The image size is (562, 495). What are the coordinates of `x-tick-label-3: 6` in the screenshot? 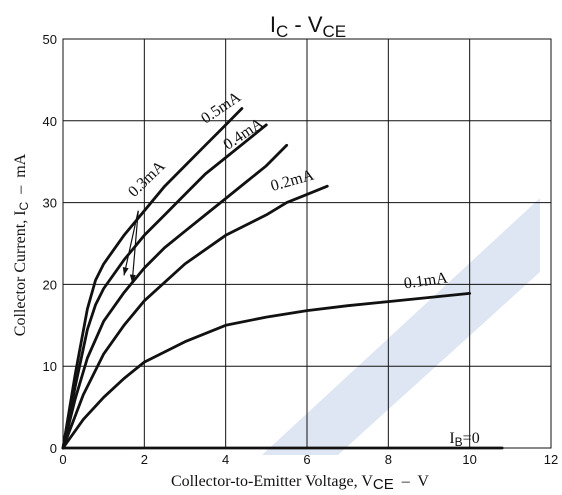 It's located at (306, 459).